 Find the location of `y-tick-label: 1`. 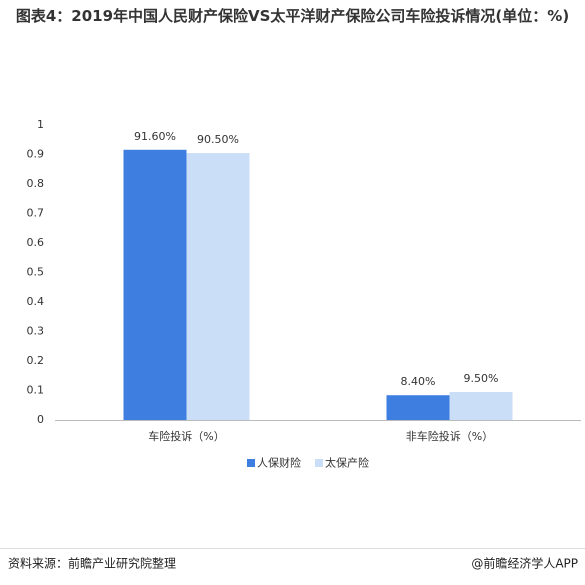

y-tick-label: 1 is located at coordinates (40, 124).